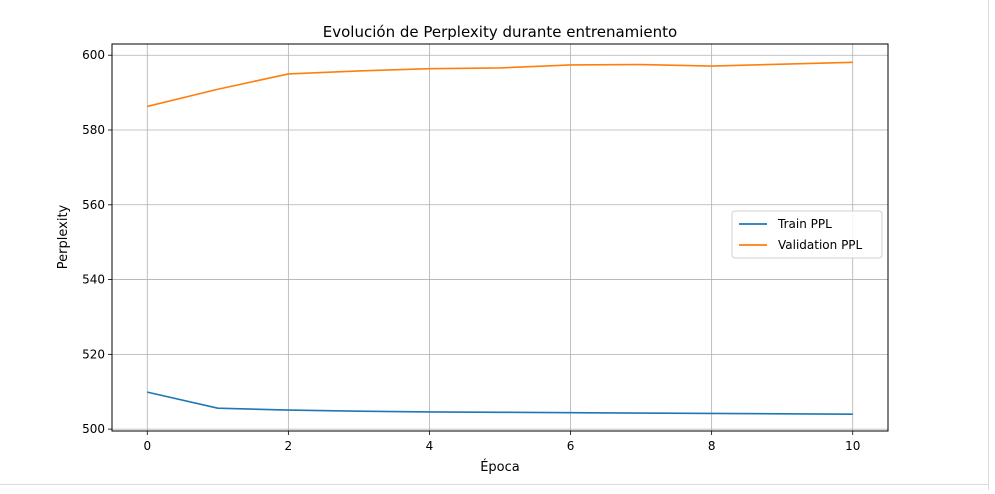 The image size is (995, 494). I want to click on x-tick-label: 2, so click(289, 446).